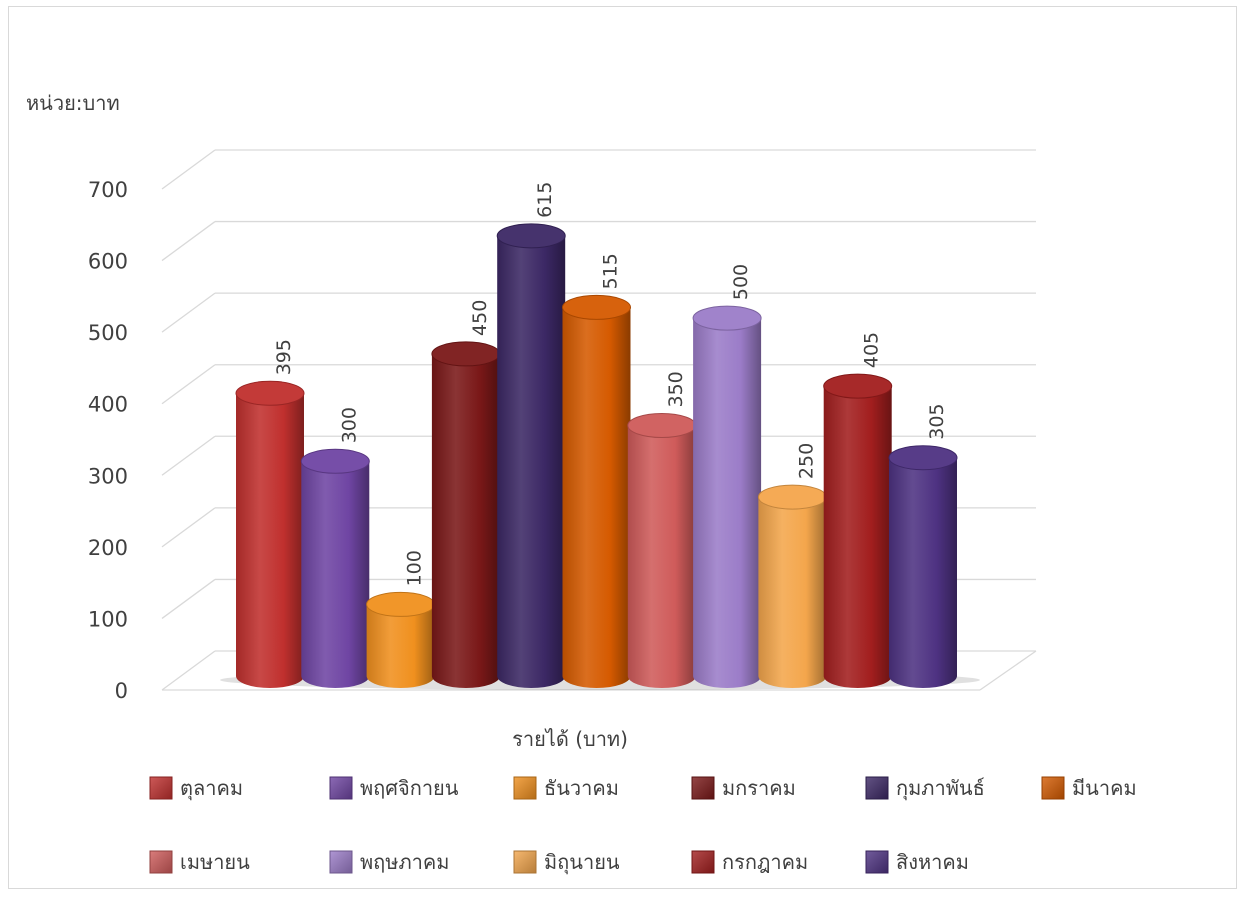  I want to click on legend-item: กุมภาพันธ์, so click(925, 788).